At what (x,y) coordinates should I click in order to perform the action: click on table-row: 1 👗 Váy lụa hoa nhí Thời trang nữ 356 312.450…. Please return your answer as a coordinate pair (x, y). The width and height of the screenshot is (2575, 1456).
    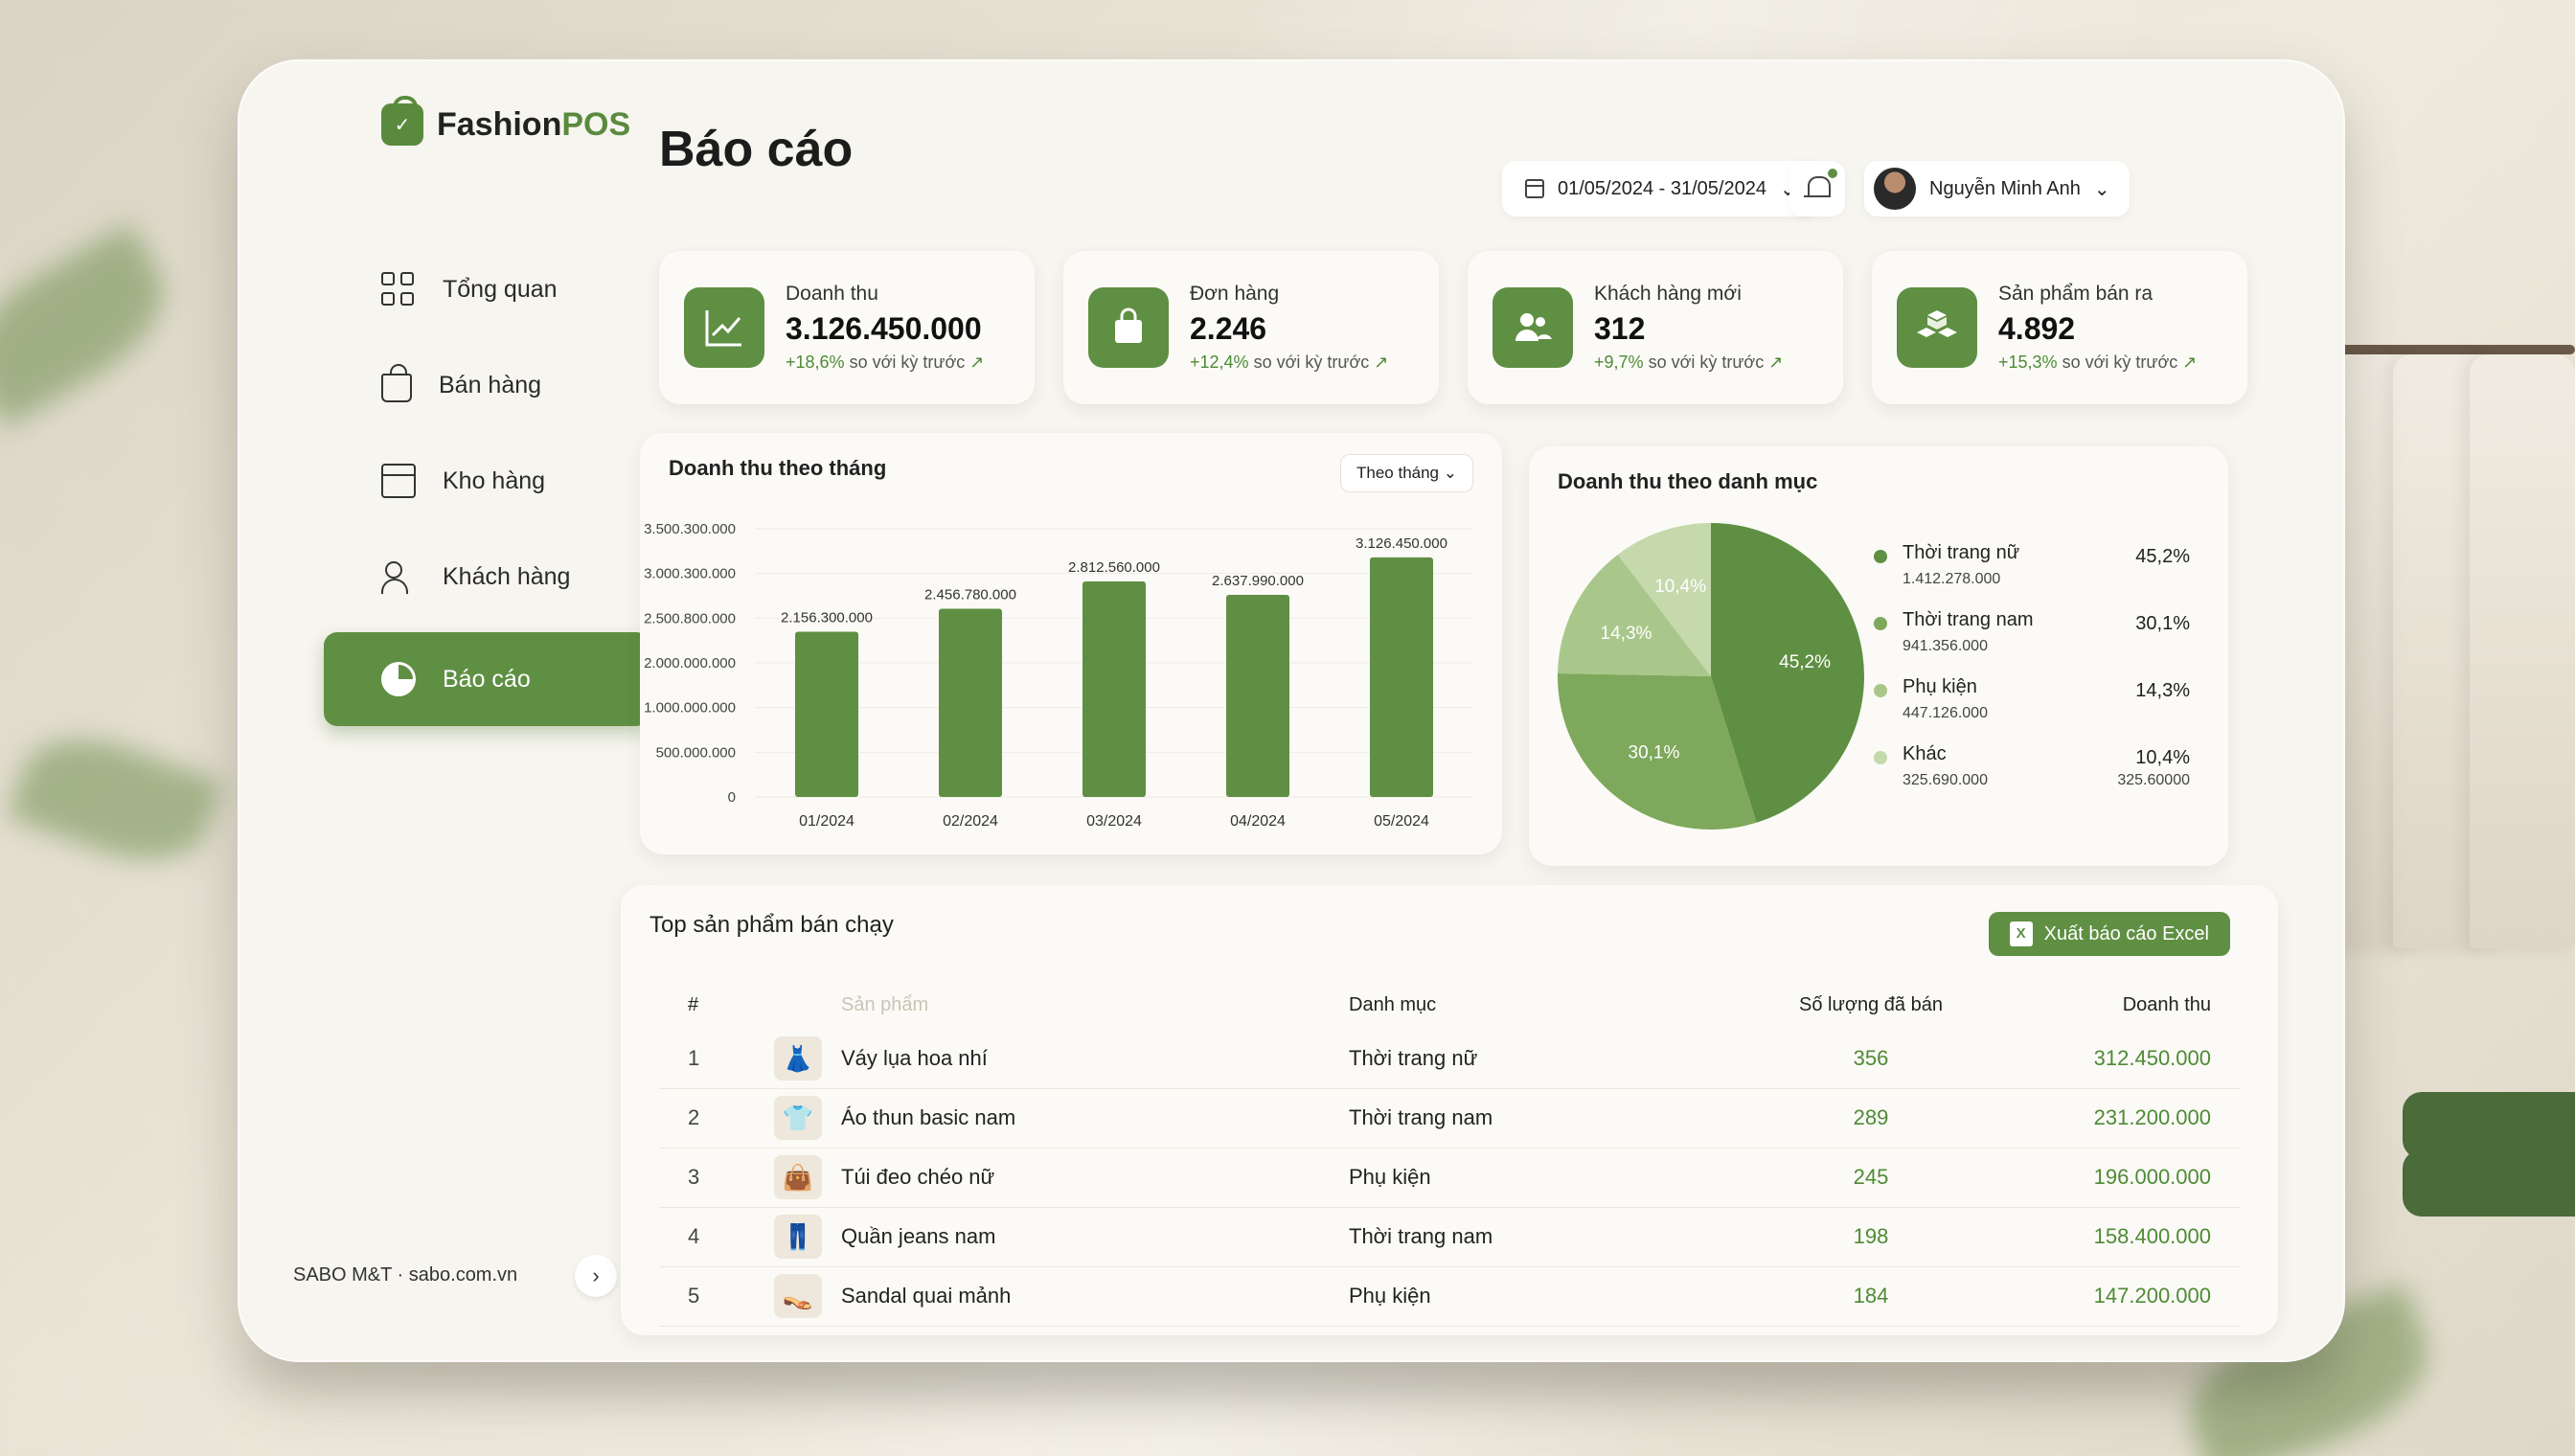
    Looking at the image, I should click on (1449, 1059).